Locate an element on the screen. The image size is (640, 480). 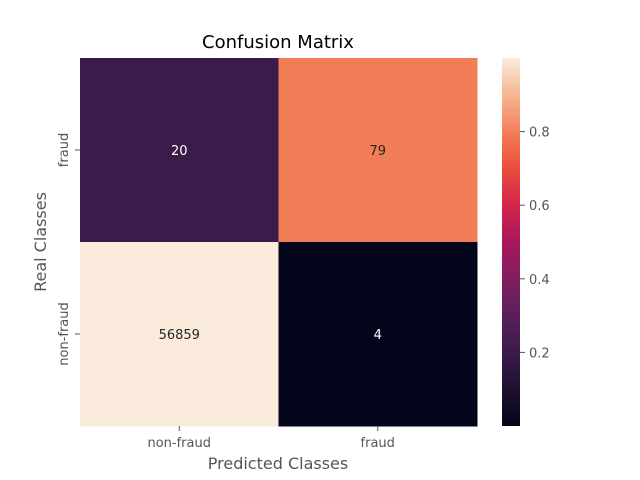
cell-value-label: 4 is located at coordinates (378, 335).